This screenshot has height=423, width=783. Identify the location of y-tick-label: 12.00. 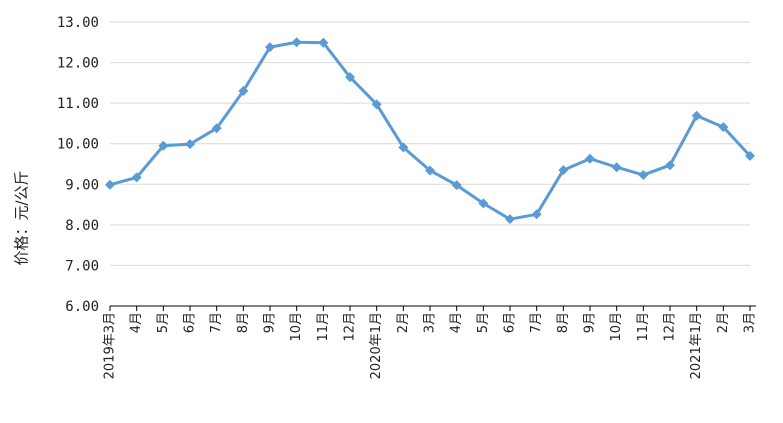
(78, 64).